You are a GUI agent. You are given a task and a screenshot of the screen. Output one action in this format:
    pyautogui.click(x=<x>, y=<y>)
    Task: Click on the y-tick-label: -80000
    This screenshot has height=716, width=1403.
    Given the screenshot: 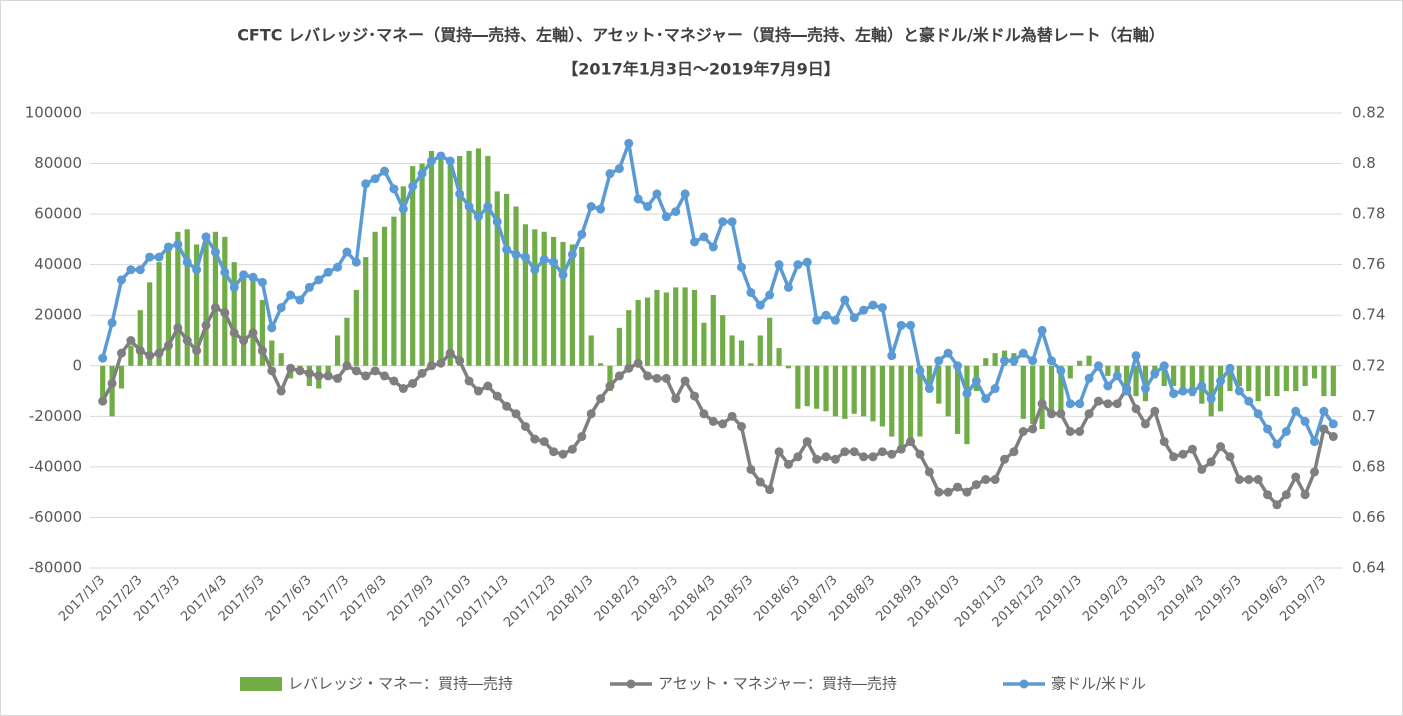 What is the action you would take?
    pyautogui.click(x=55, y=568)
    